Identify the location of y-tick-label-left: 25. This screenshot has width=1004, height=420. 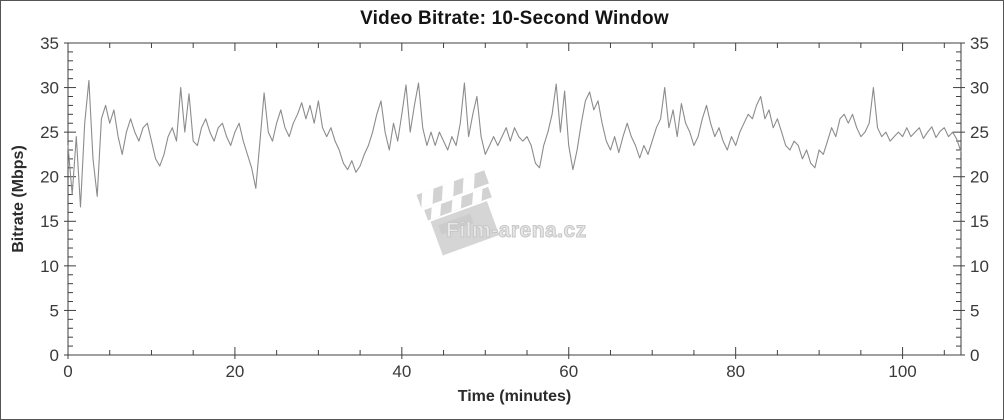
(49, 132).